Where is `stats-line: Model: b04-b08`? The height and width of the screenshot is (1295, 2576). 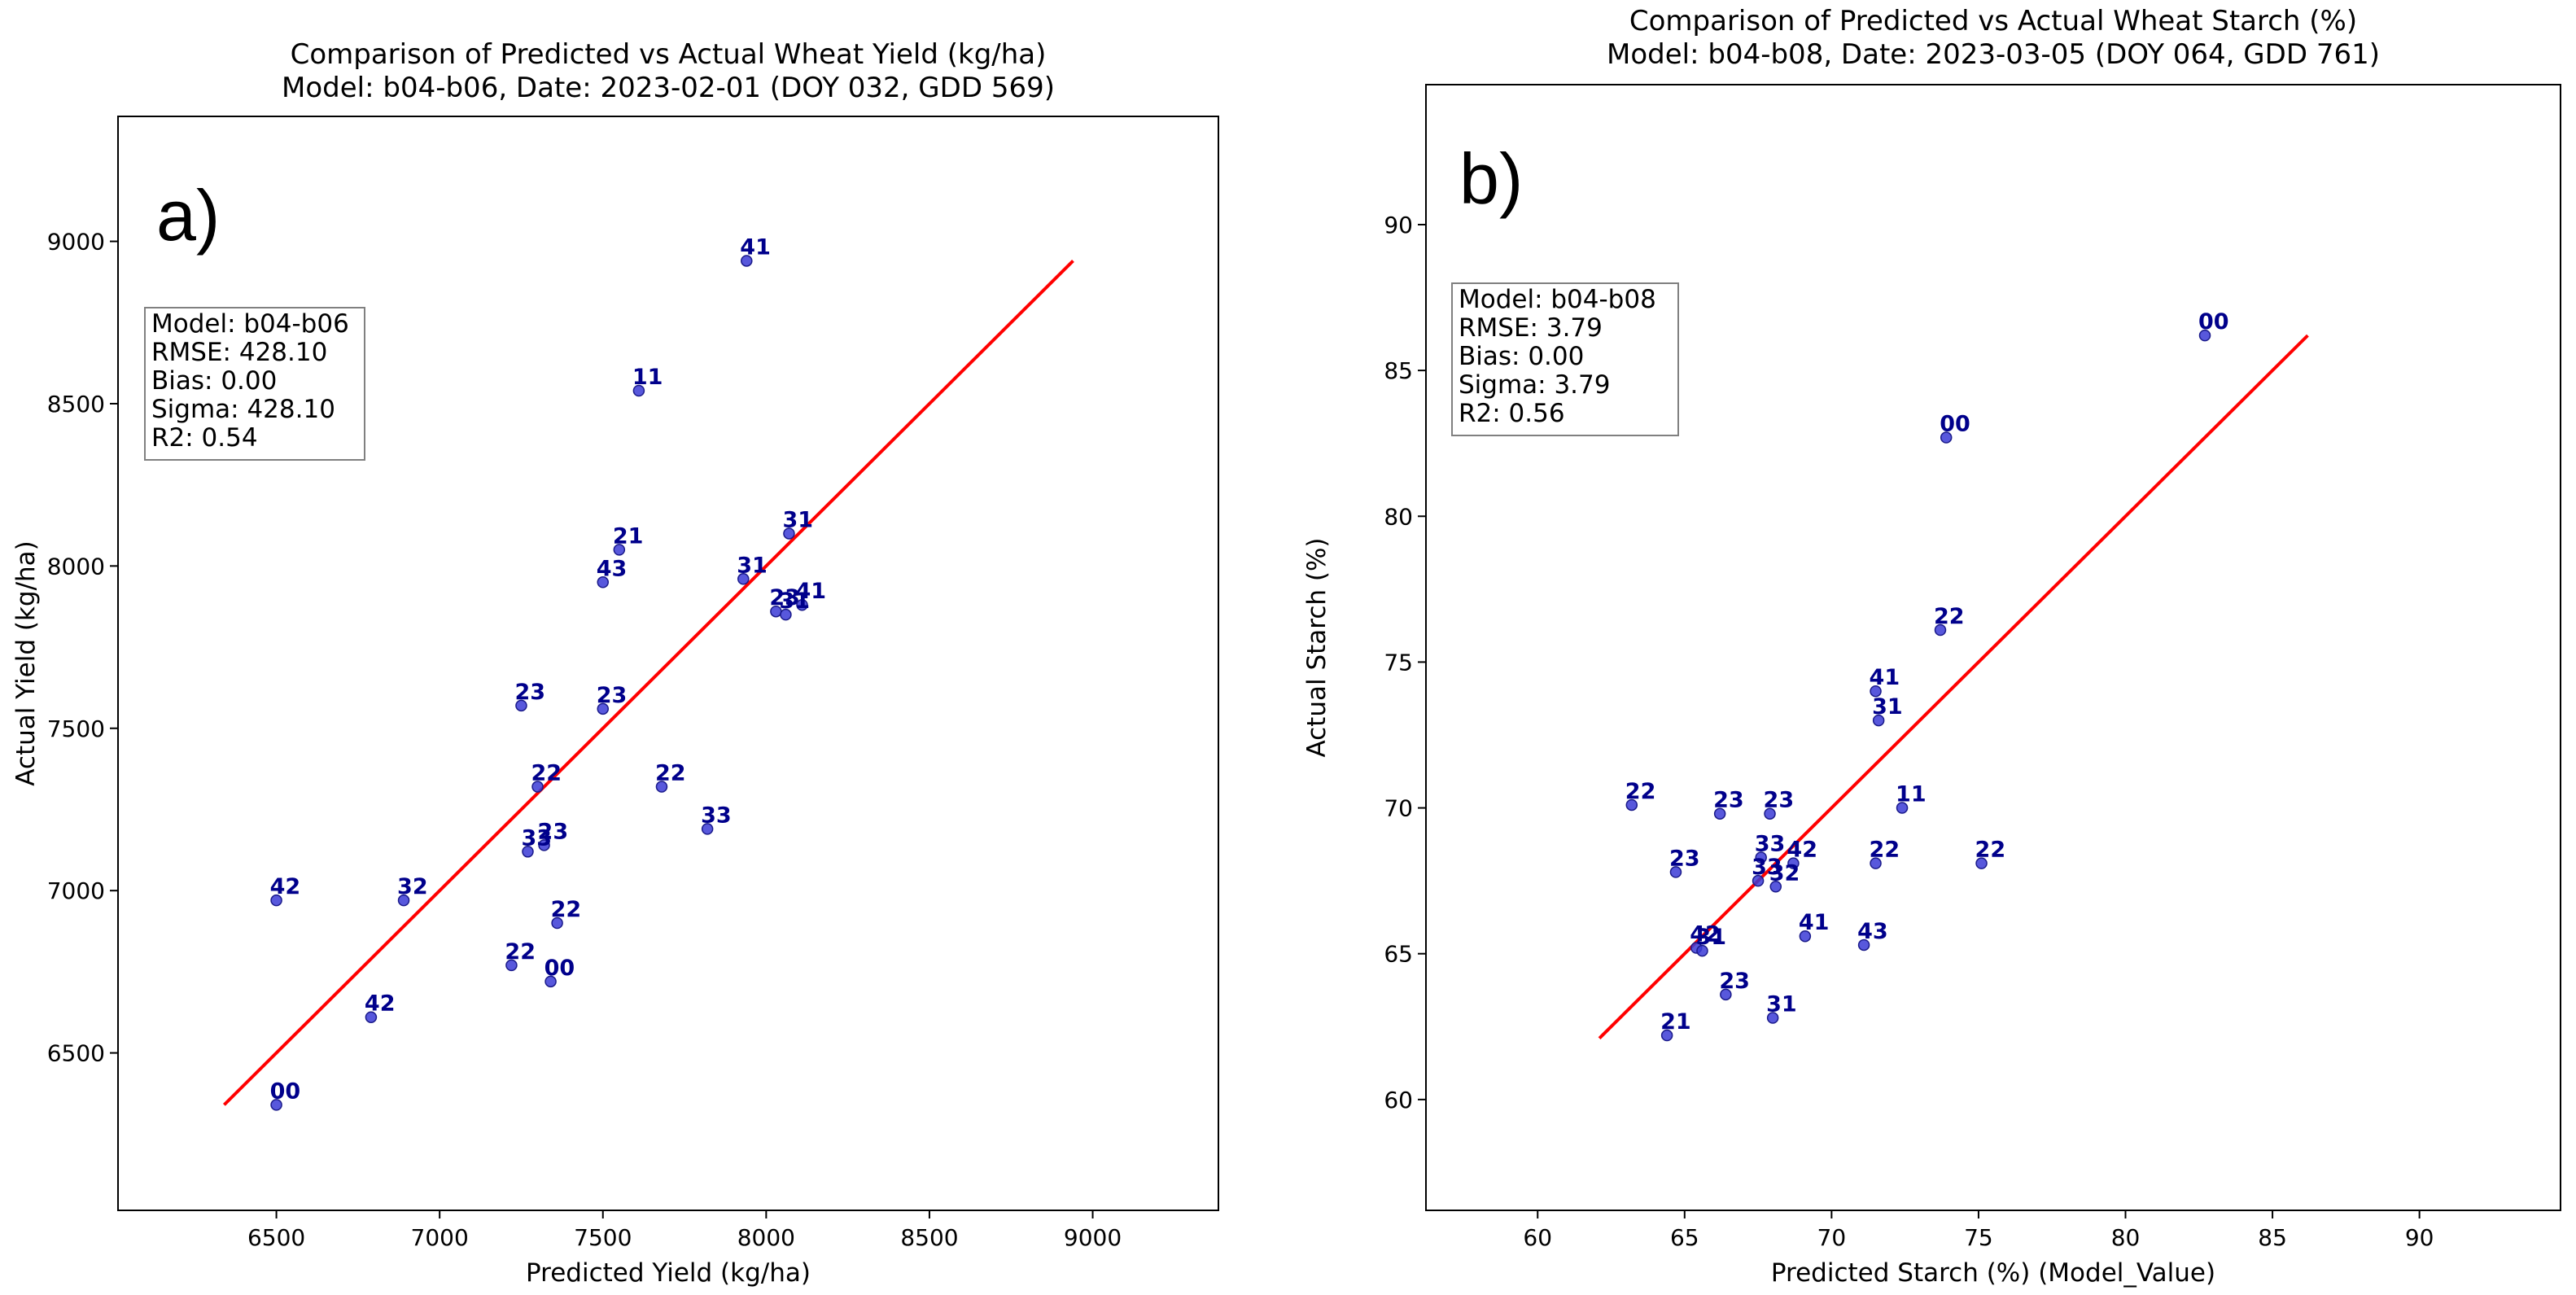
stats-line: Model: b04-b08 is located at coordinates (1557, 299).